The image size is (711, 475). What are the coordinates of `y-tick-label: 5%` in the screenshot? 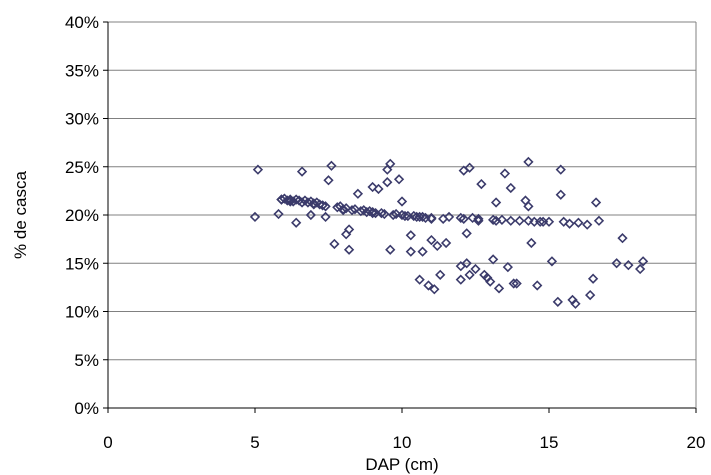 It's located at (86, 360).